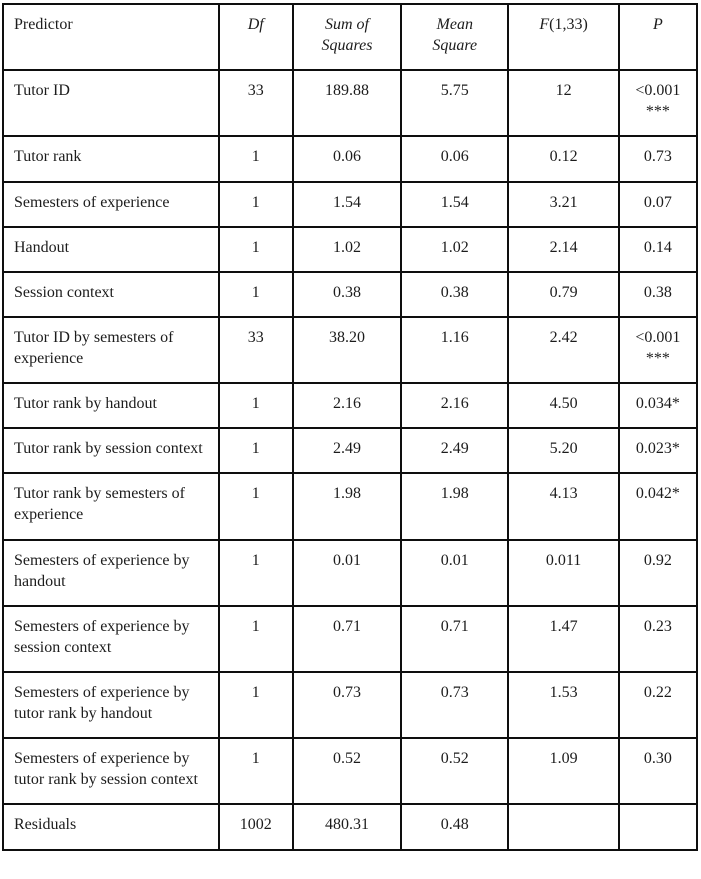 The height and width of the screenshot is (879, 701). I want to click on p-cell: 0.042*, so click(658, 506).